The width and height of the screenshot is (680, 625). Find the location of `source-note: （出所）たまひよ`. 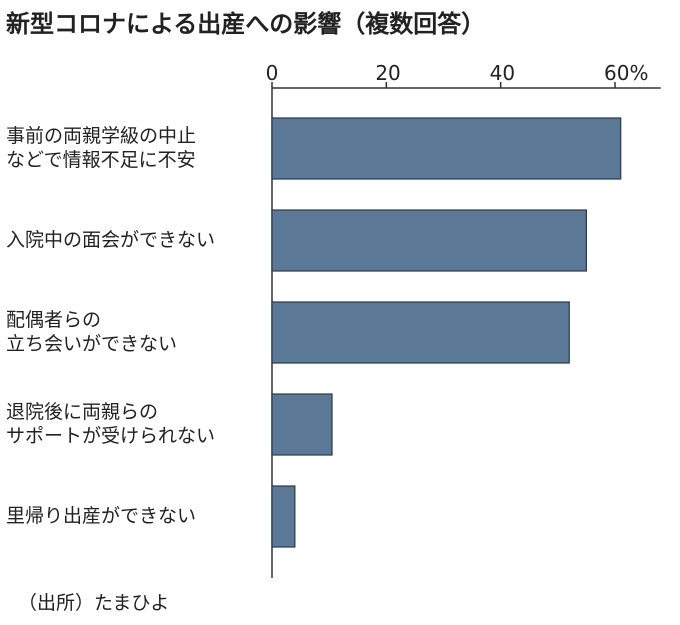

source-note: （出所）たまひよ is located at coordinates (94, 603).